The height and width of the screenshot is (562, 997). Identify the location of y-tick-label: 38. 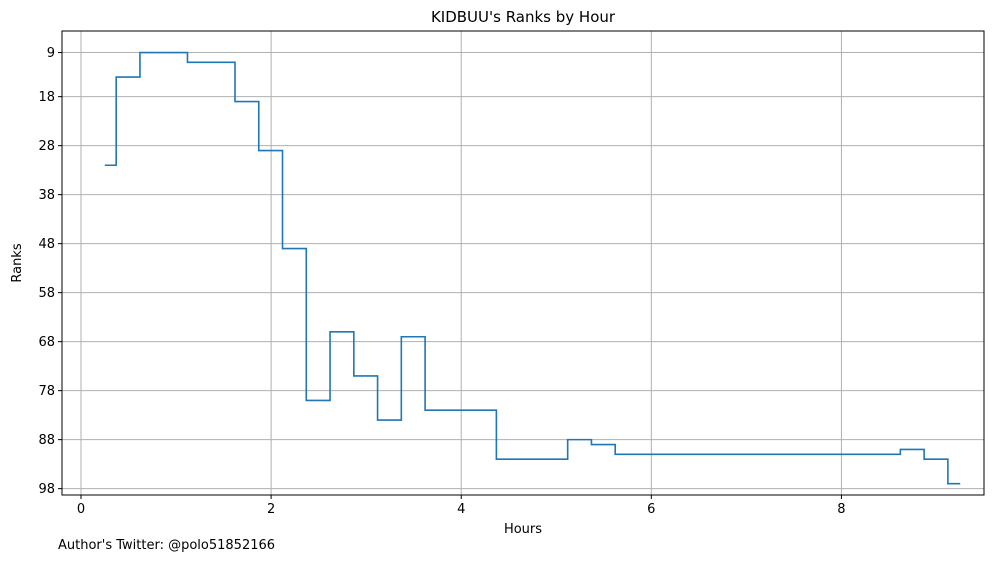
(46, 195).